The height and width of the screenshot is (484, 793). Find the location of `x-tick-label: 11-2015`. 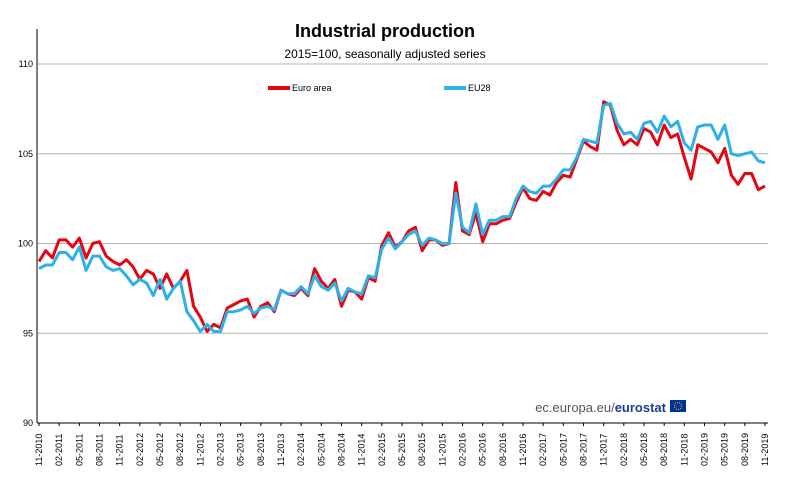

x-tick-label: 11-2015 is located at coordinates (442, 450).